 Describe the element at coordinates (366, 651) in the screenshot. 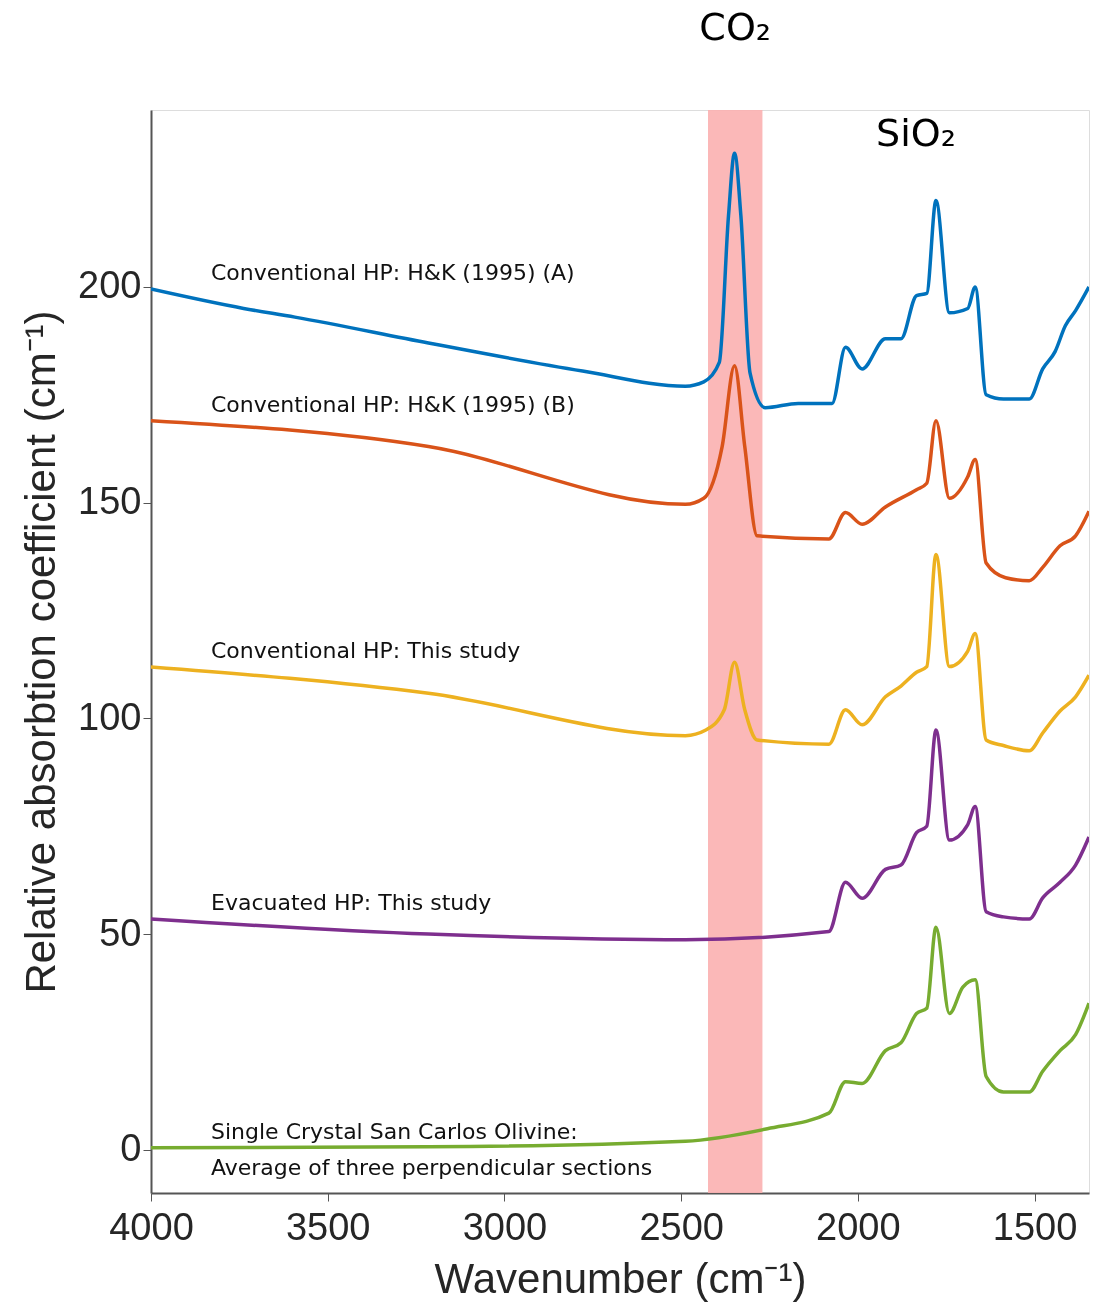

I see `series-label: Conventional HP: This study` at that location.